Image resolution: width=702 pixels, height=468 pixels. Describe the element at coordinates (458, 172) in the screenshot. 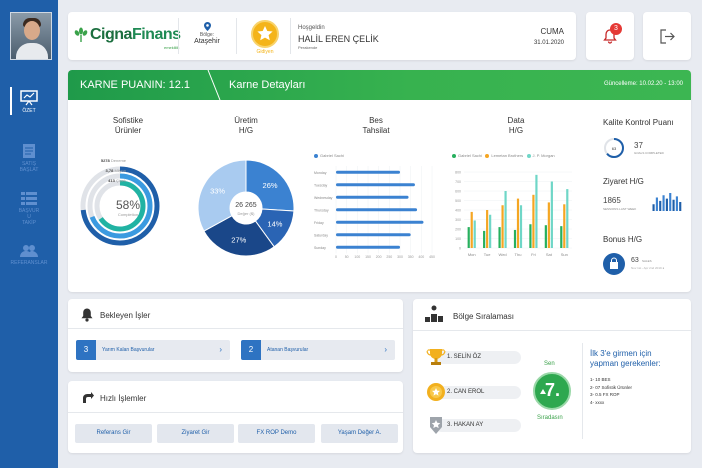

I see `y-tick-label: 800` at that location.